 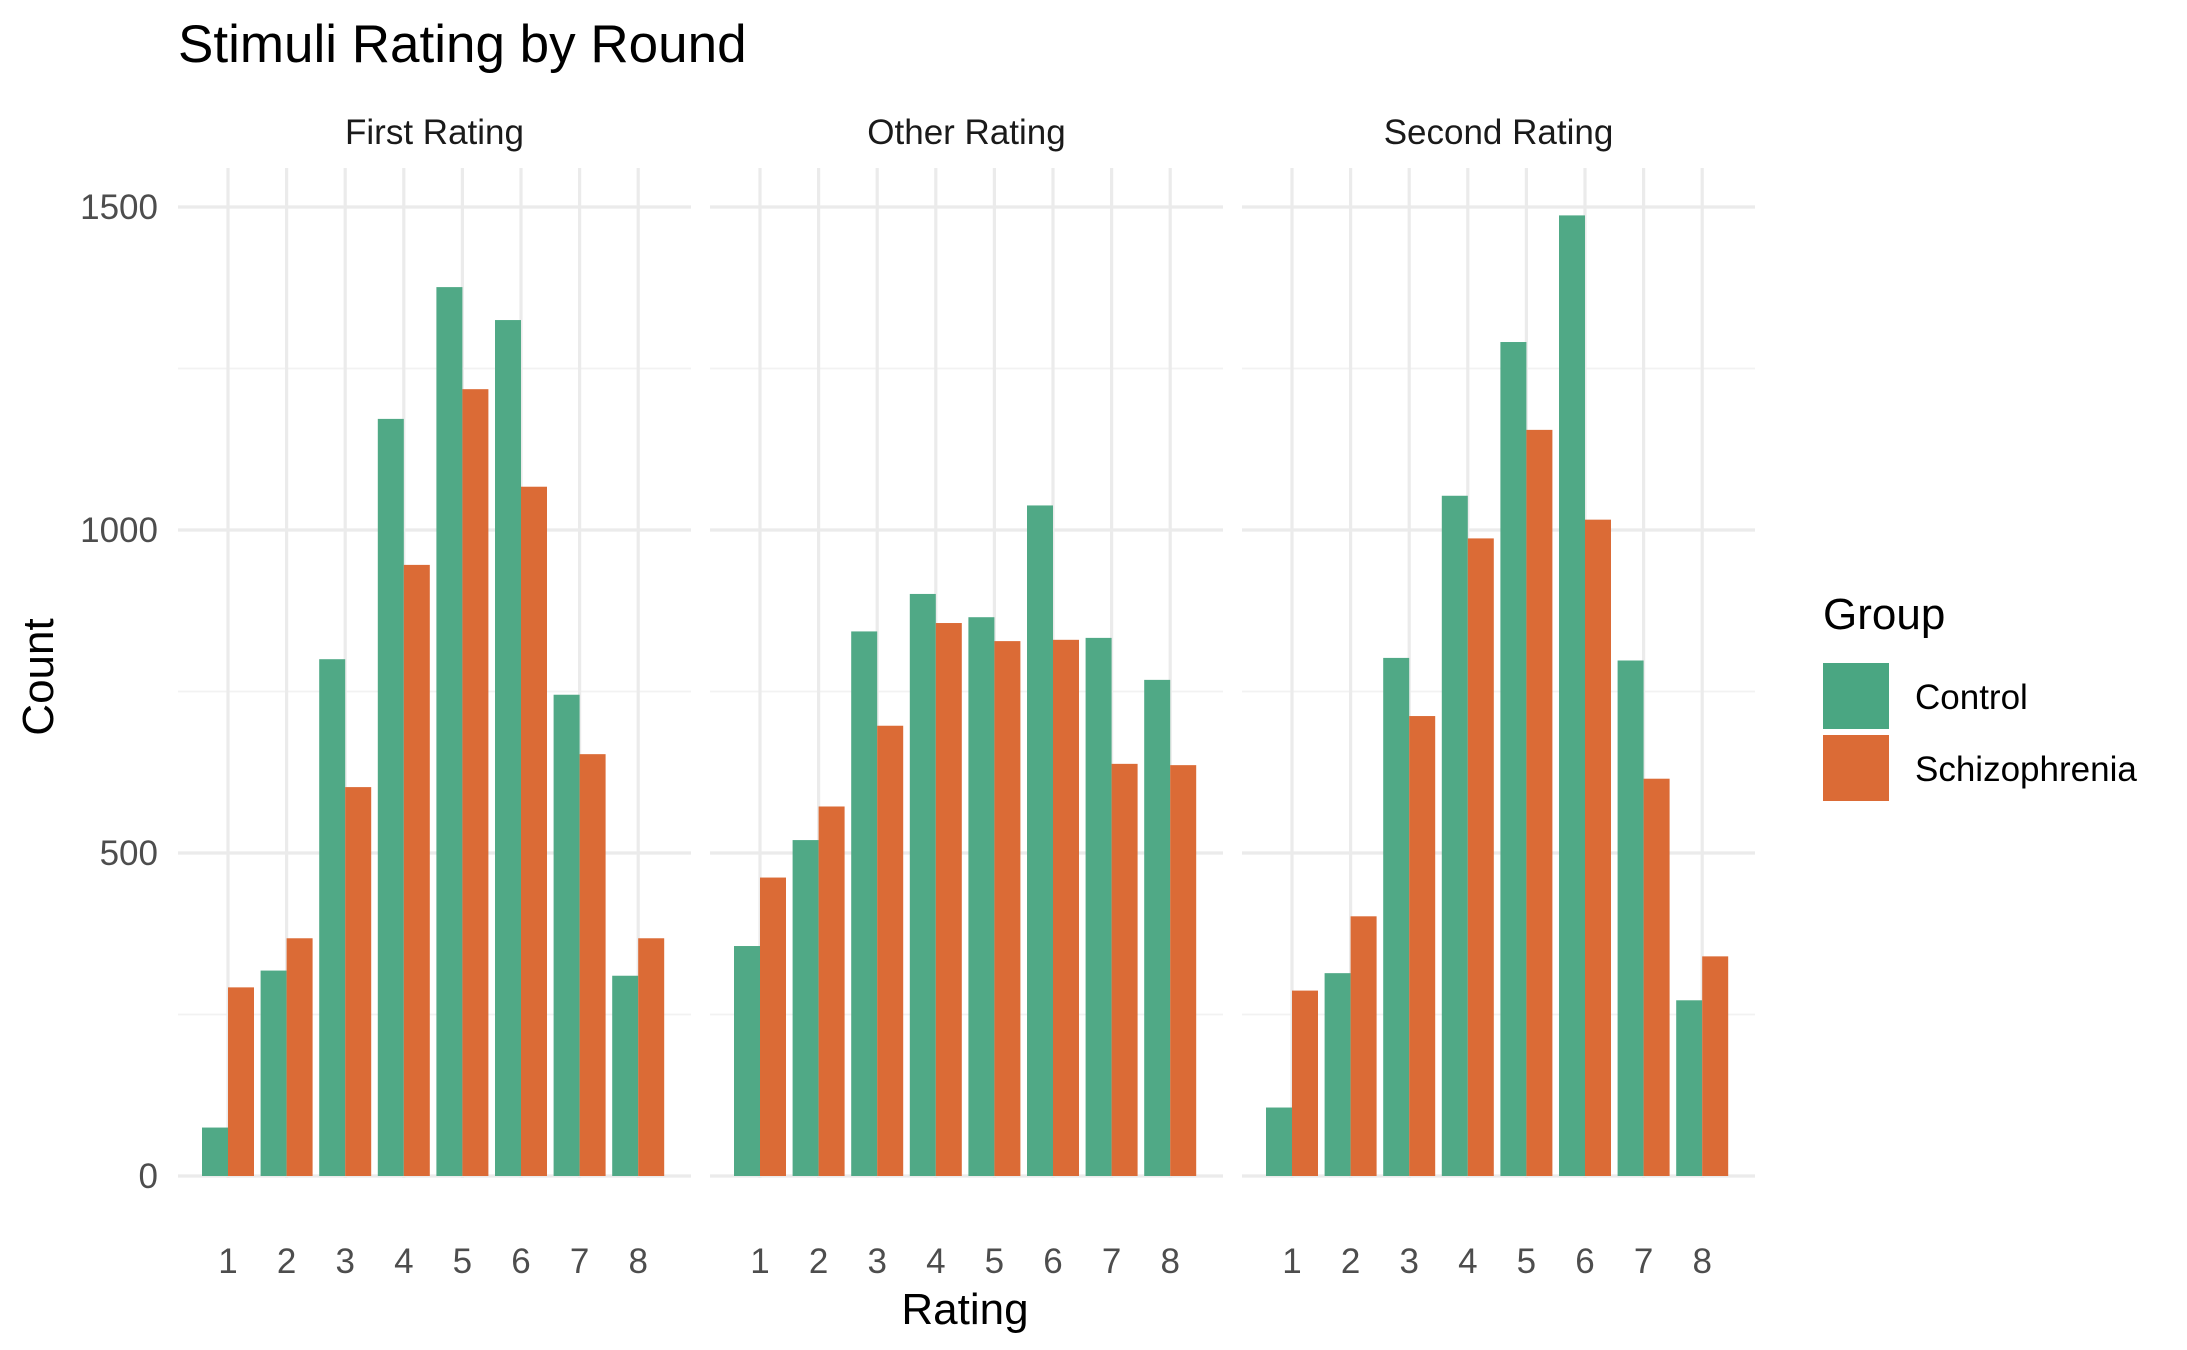 What do you see at coordinates (129, 853) in the screenshot?
I see `y-tick-label: 500` at bounding box center [129, 853].